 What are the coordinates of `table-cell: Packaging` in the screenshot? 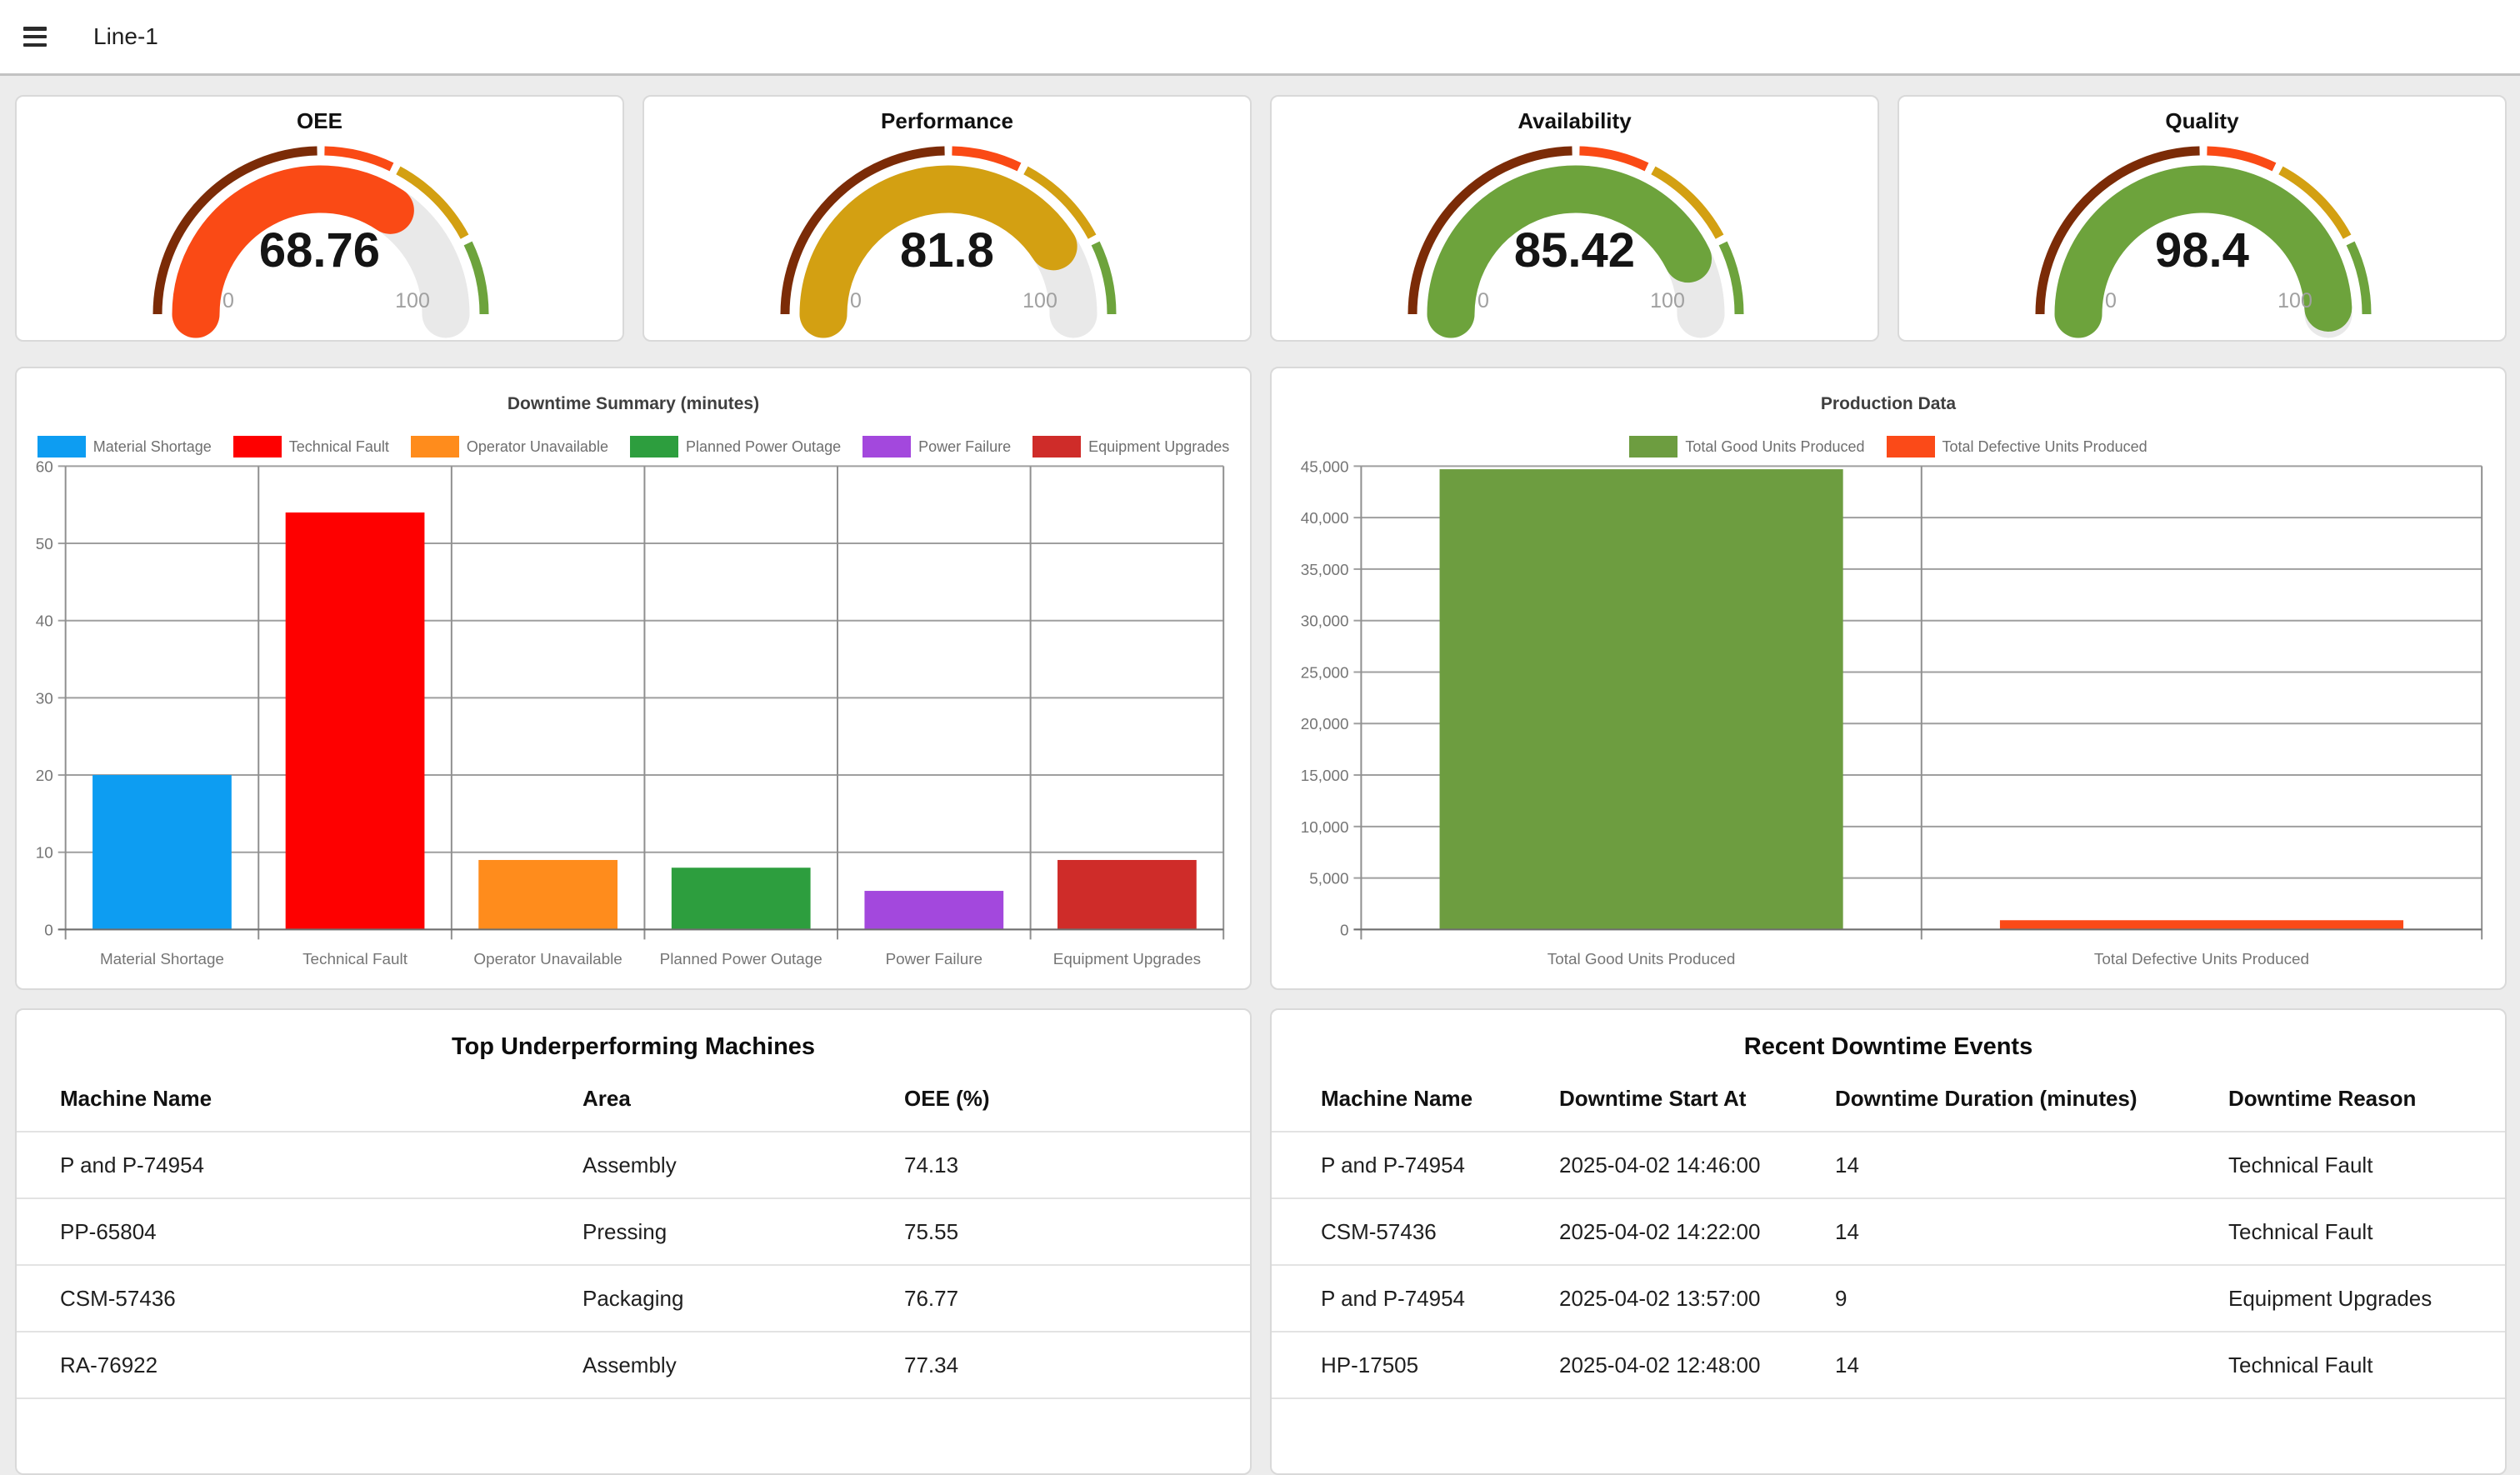 It's located at (633, 1298).